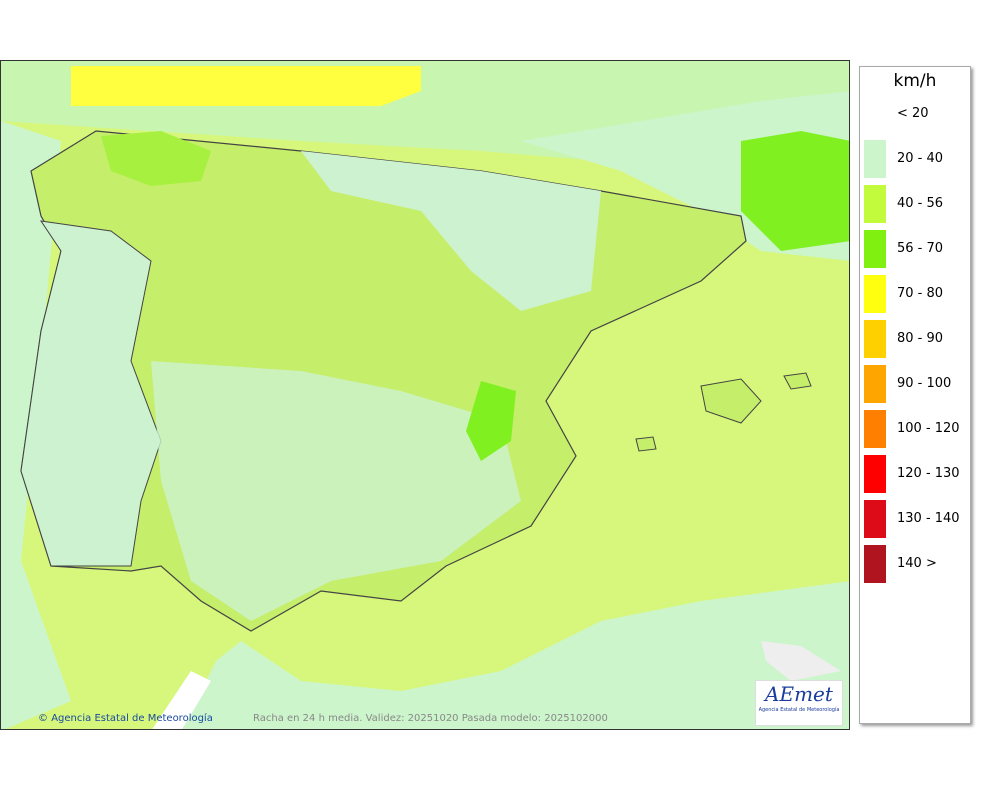  What do you see at coordinates (920, 338) in the screenshot?
I see `legend-label: 80 - 90` at bounding box center [920, 338].